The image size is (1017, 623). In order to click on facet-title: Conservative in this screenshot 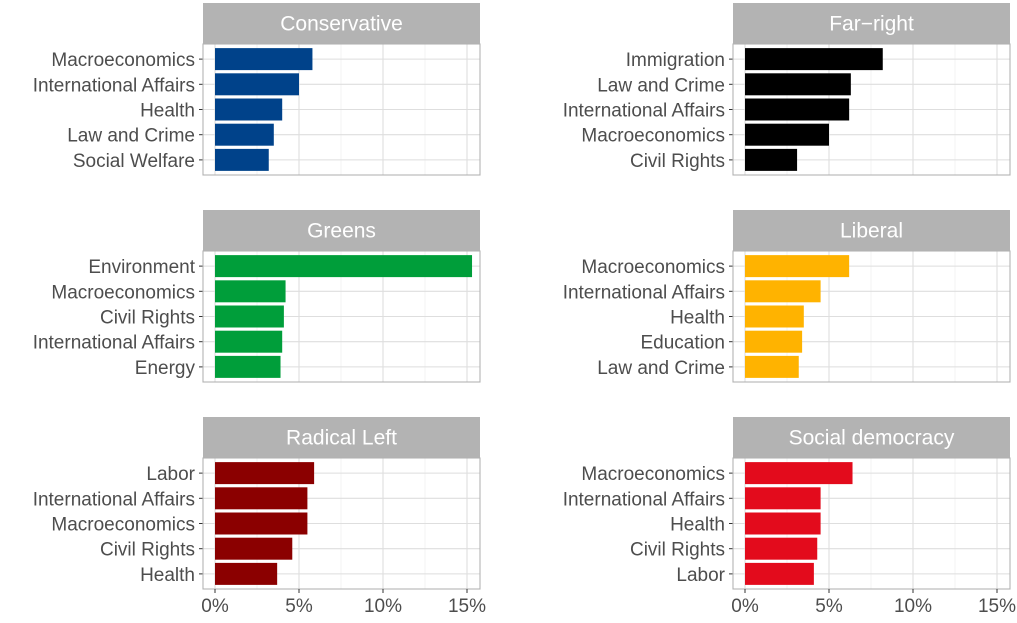, I will do `click(341, 24)`.